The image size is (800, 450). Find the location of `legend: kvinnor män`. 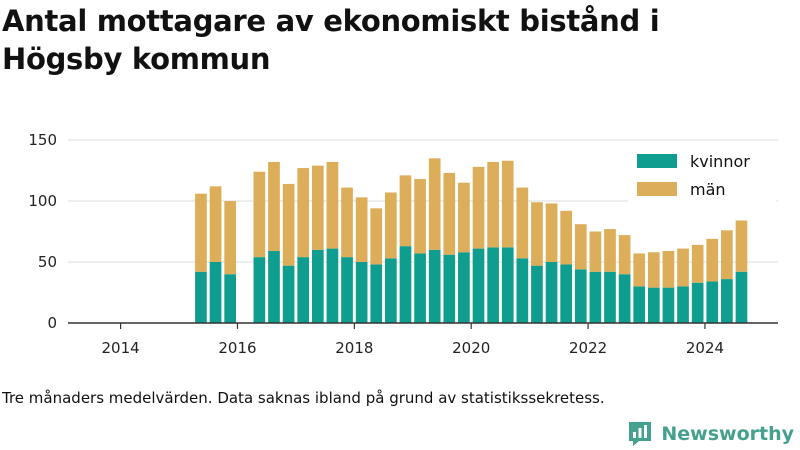

legend: kvinnor män is located at coordinates (702, 175).